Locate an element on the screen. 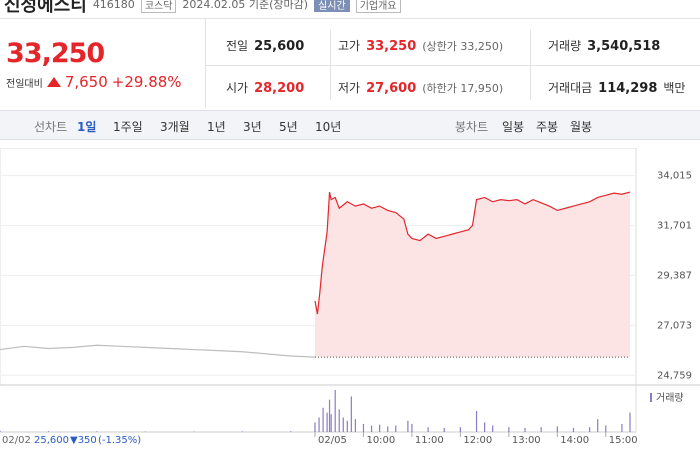  tab: 일봉 is located at coordinates (513, 127).